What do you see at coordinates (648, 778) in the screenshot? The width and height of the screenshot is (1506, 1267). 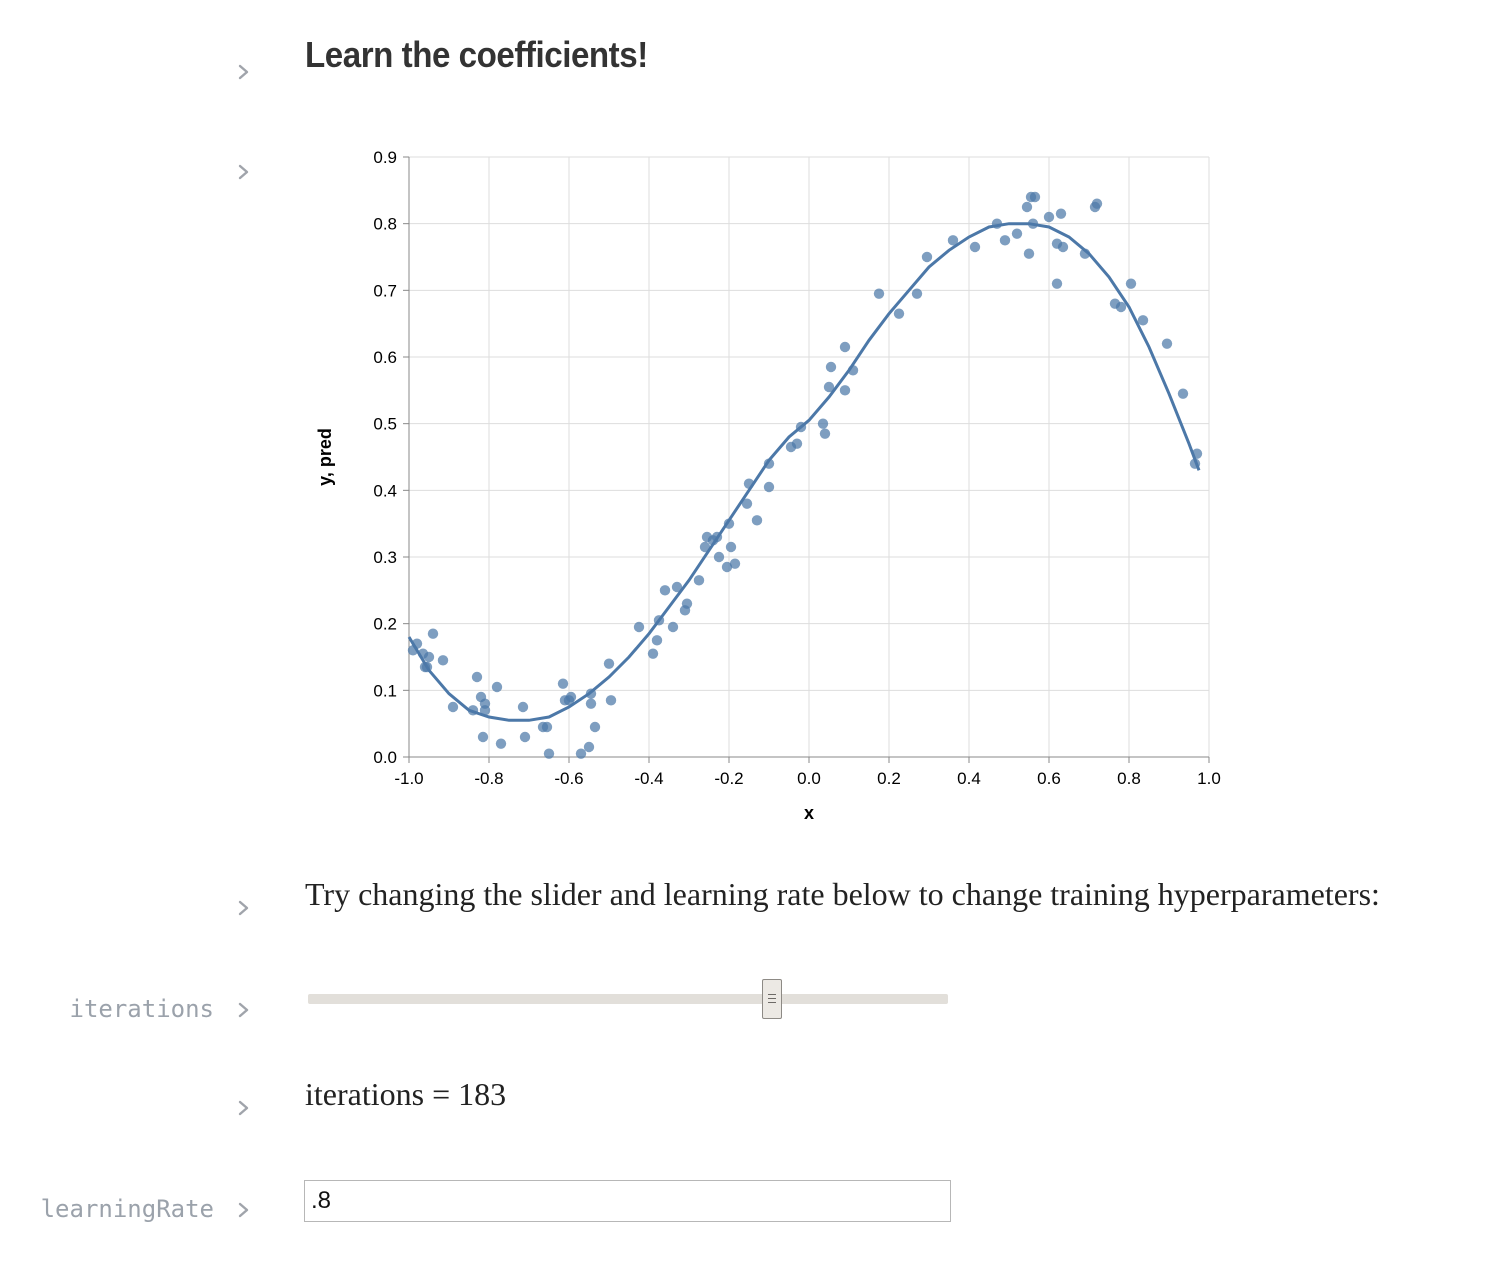 I see `x-tick-label: -0.4` at bounding box center [648, 778].